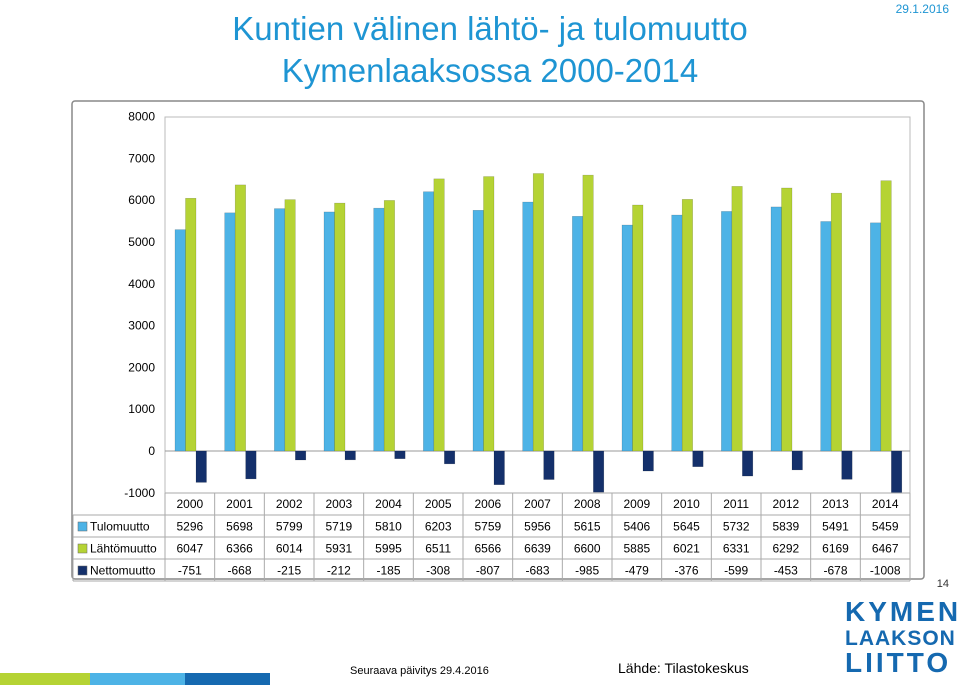 This screenshot has height=685, width=959. What do you see at coordinates (487, 504) in the screenshot?
I see `x-tick-label: 2006` at bounding box center [487, 504].